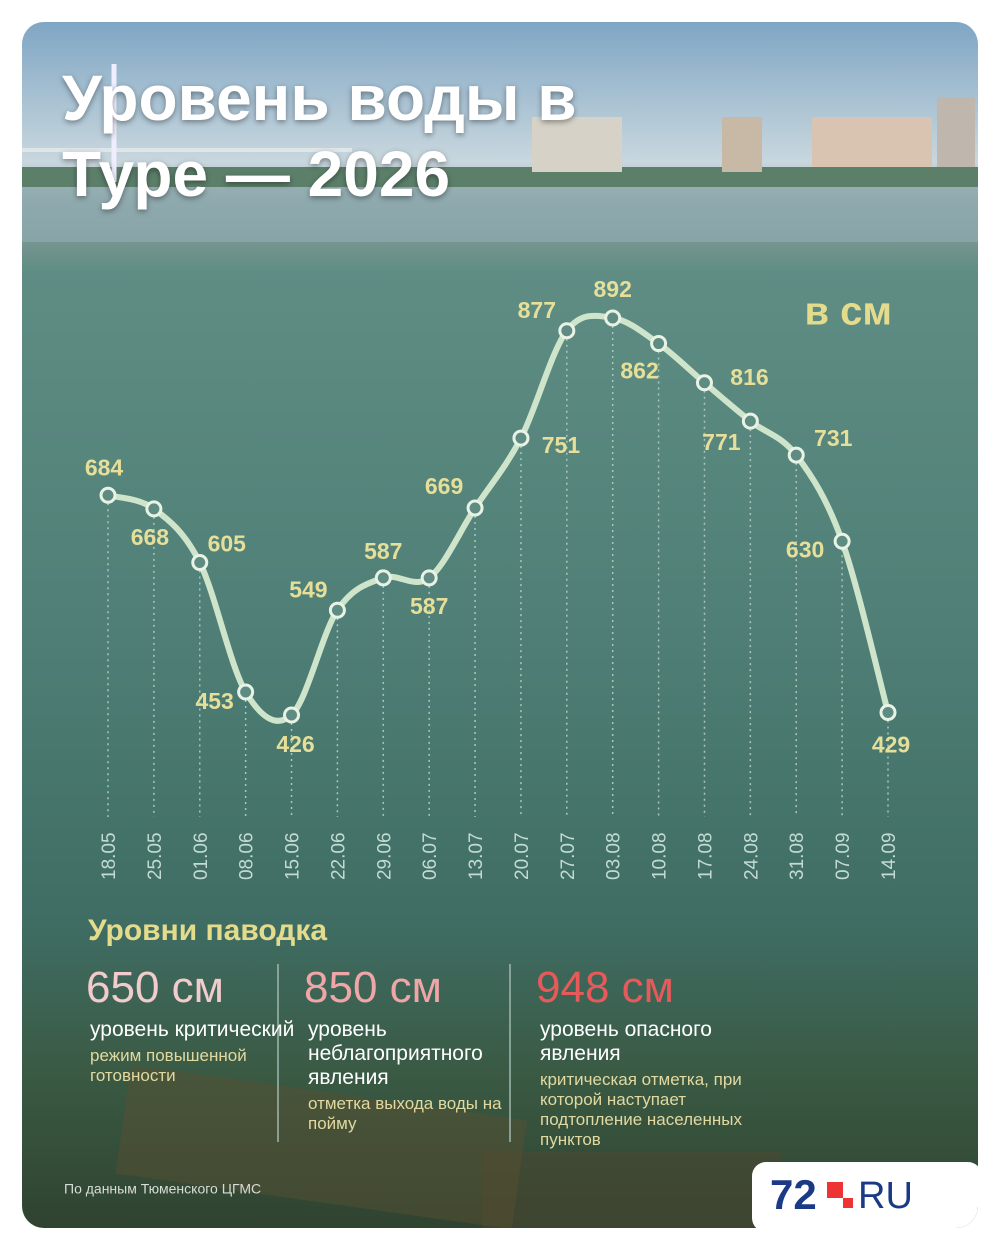 Image resolution: width=1000 pixels, height=1250 pixels. I want to click on x-tick-label: 13.07, so click(476, 856).